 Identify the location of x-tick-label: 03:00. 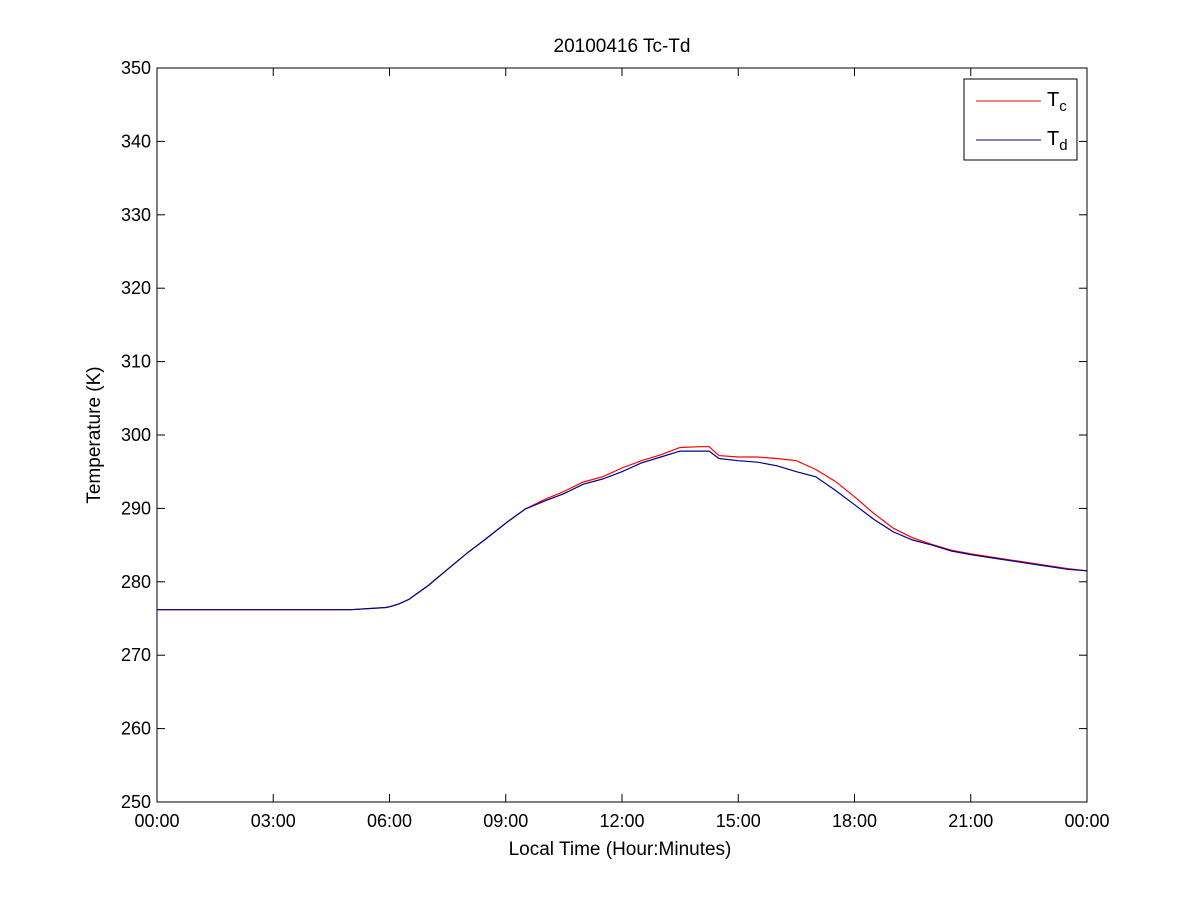
(273, 821).